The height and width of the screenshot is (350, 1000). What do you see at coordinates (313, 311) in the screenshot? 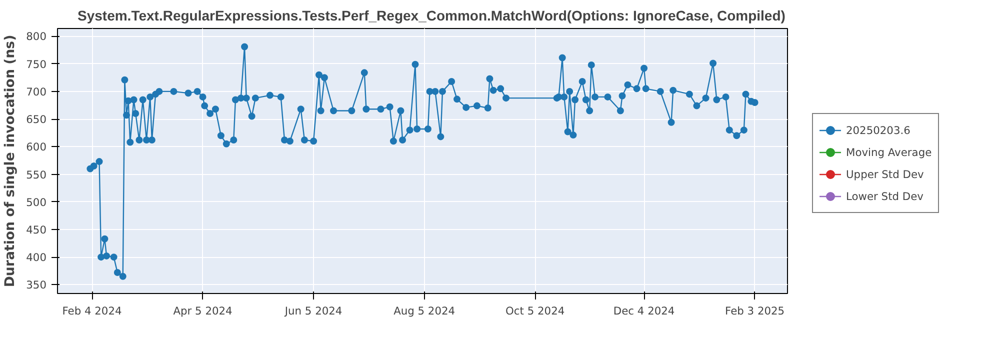
I see `x-tick-label: Jun 5 2024` at bounding box center [313, 311].